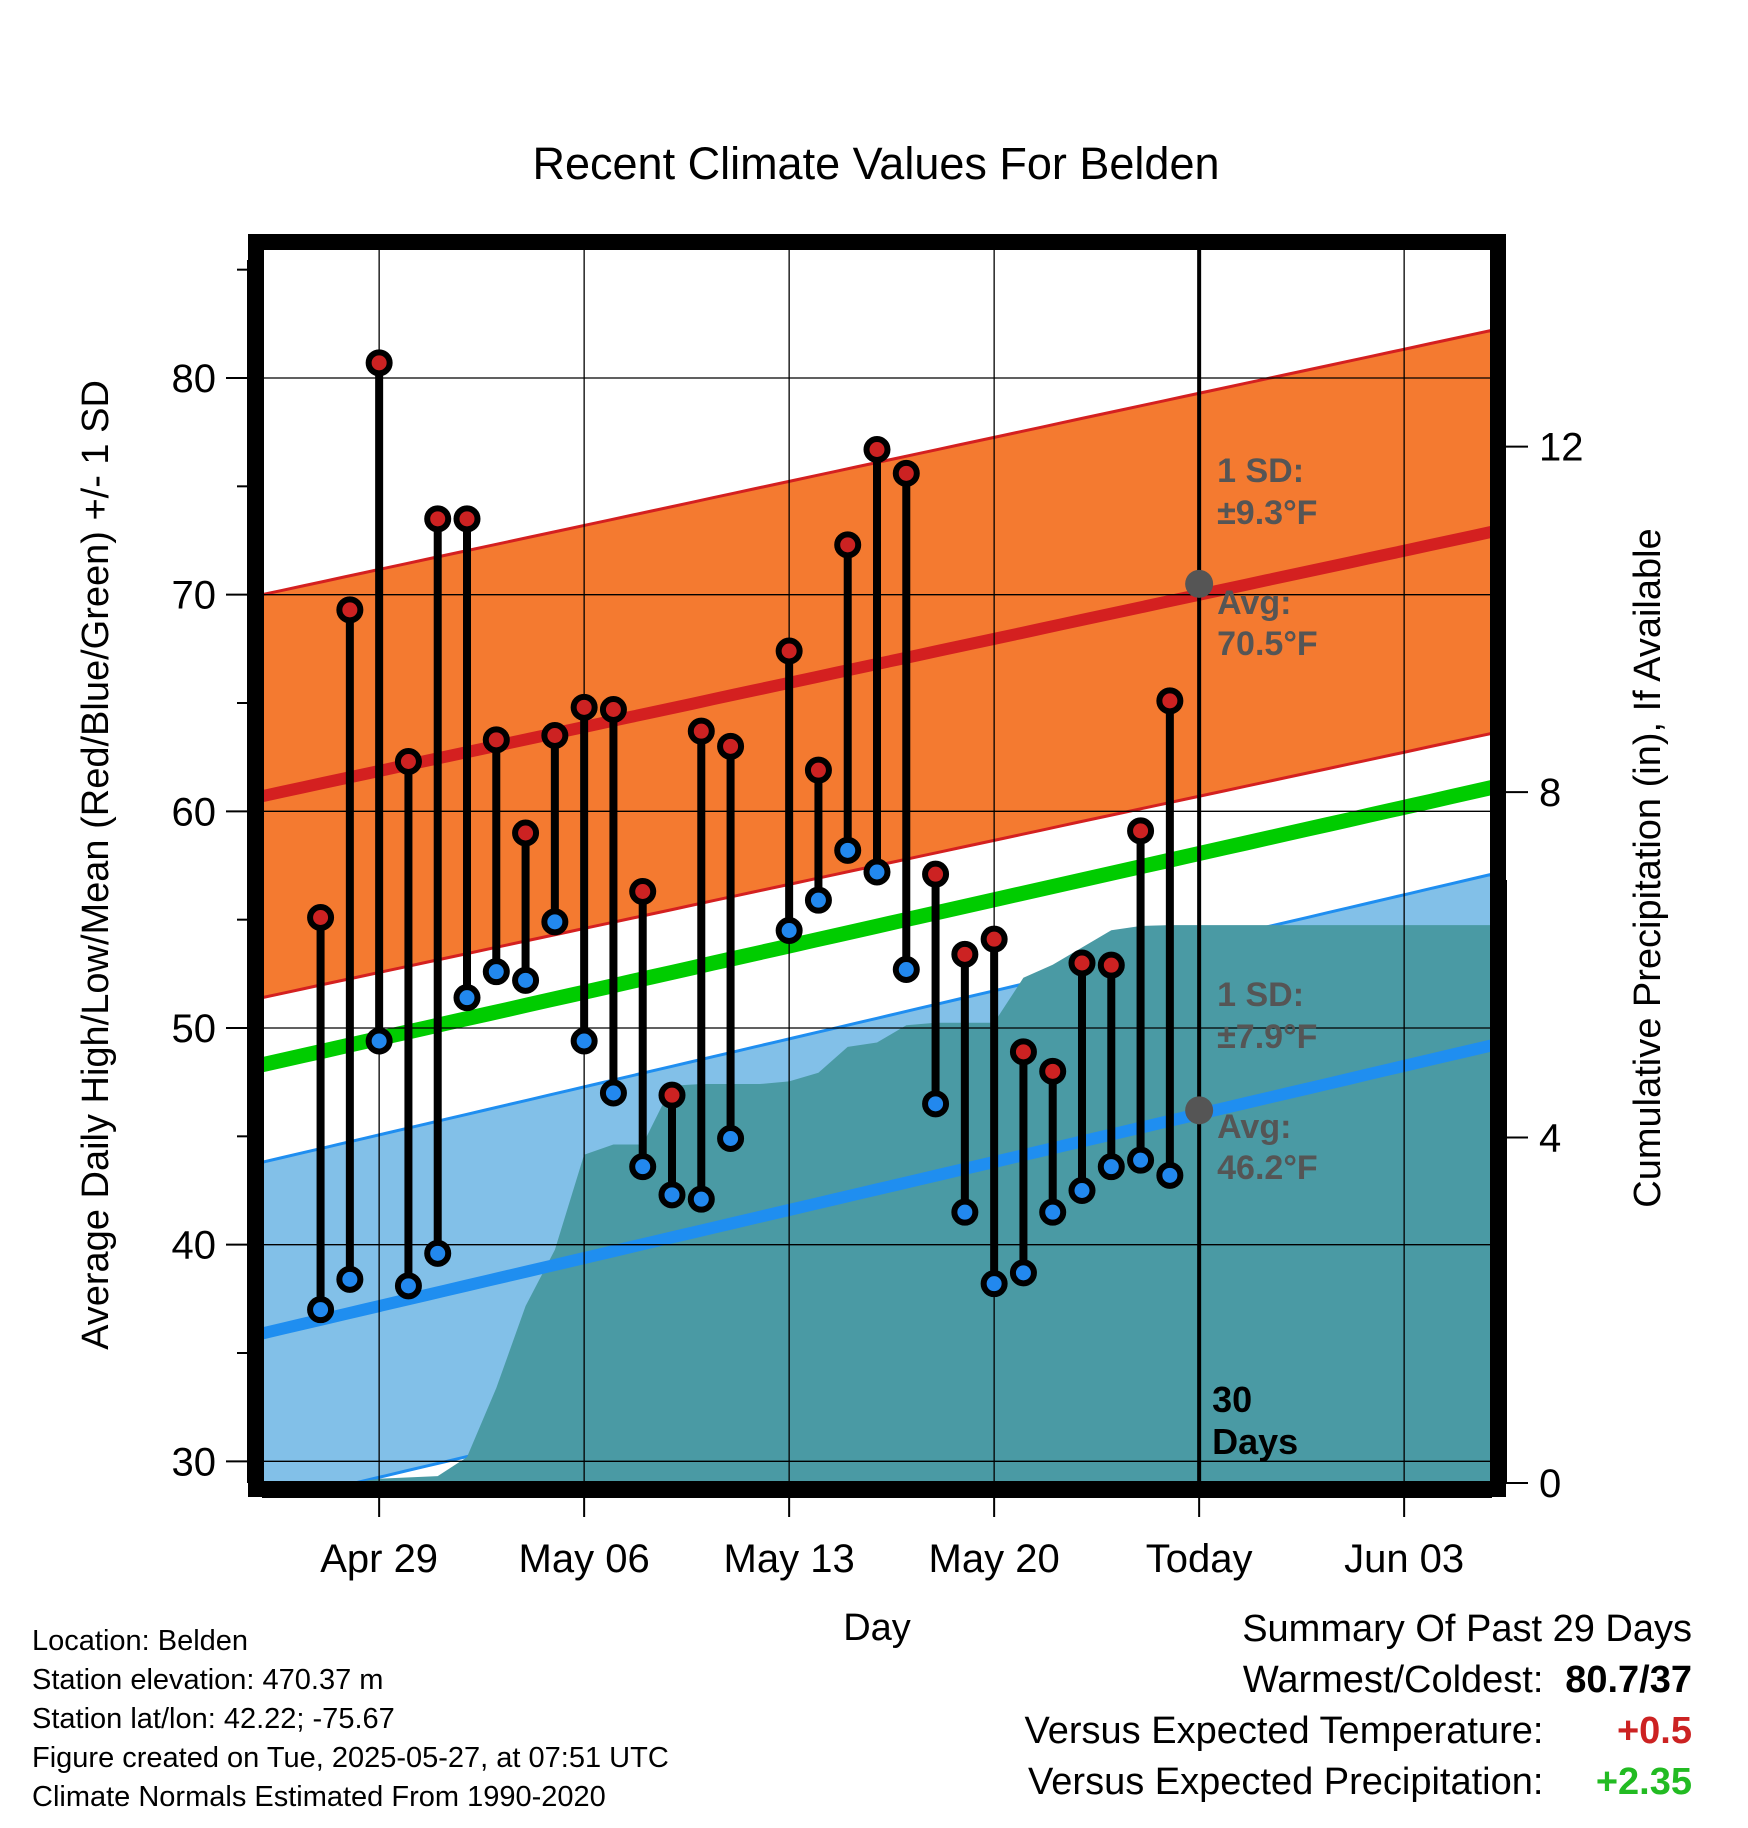 This screenshot has width=1748, height=1828. What do you see at coordinates (1393, 1680) in the screenshot?
I see `warm-cold-label: Warmest/Coldest:` at bounding box center [1393, 1680].